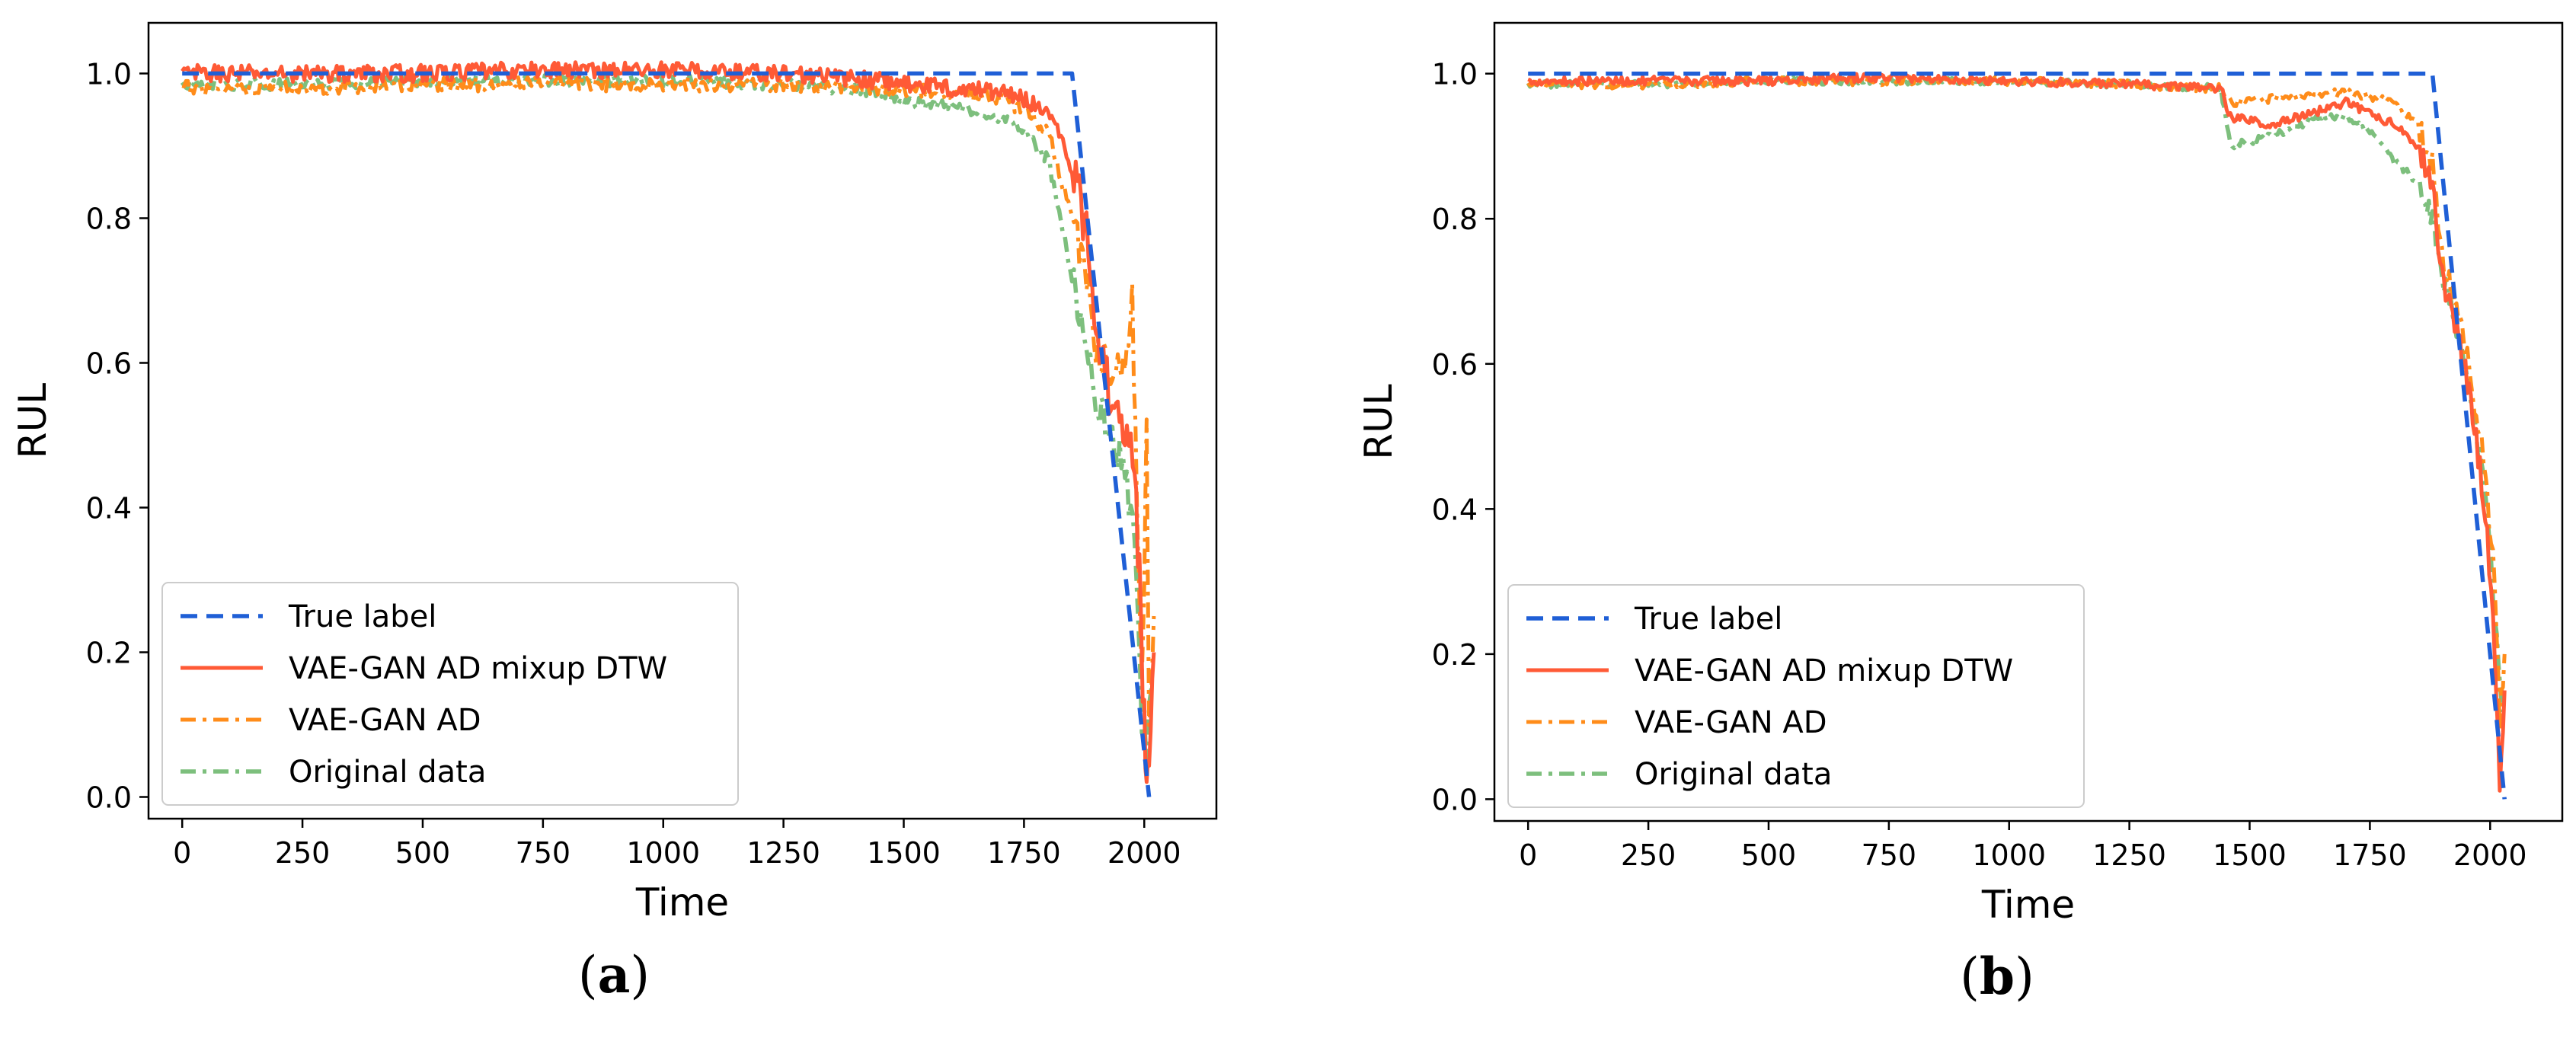 The width and height of the screenshot is (2576, 1054). I want to click on panel-caption: (a), so click(614, 974).